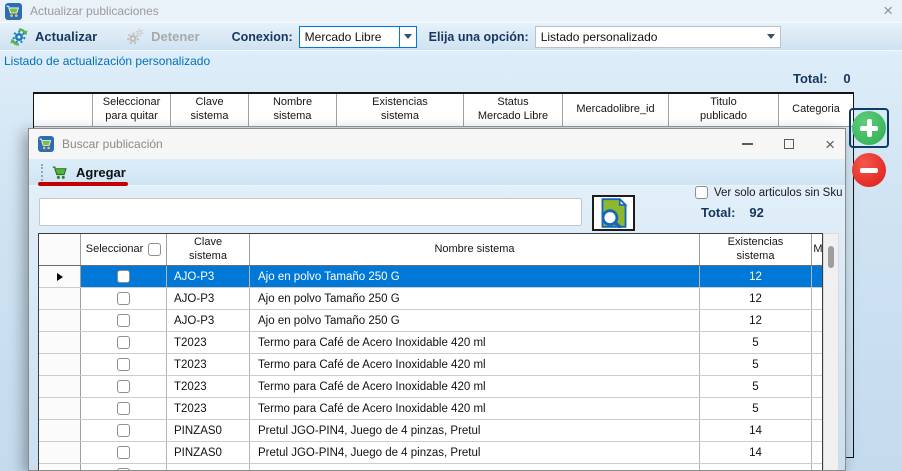  Describe the element at coordinates (748, 144) in the screenshot. I see `minimize-icon` at that location.